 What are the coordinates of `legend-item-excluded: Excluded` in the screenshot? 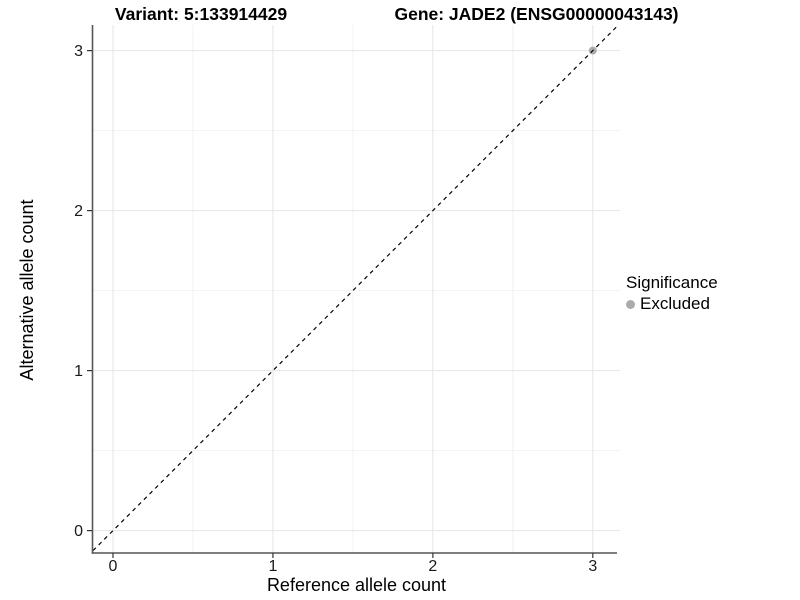 It's located at (672, 304).